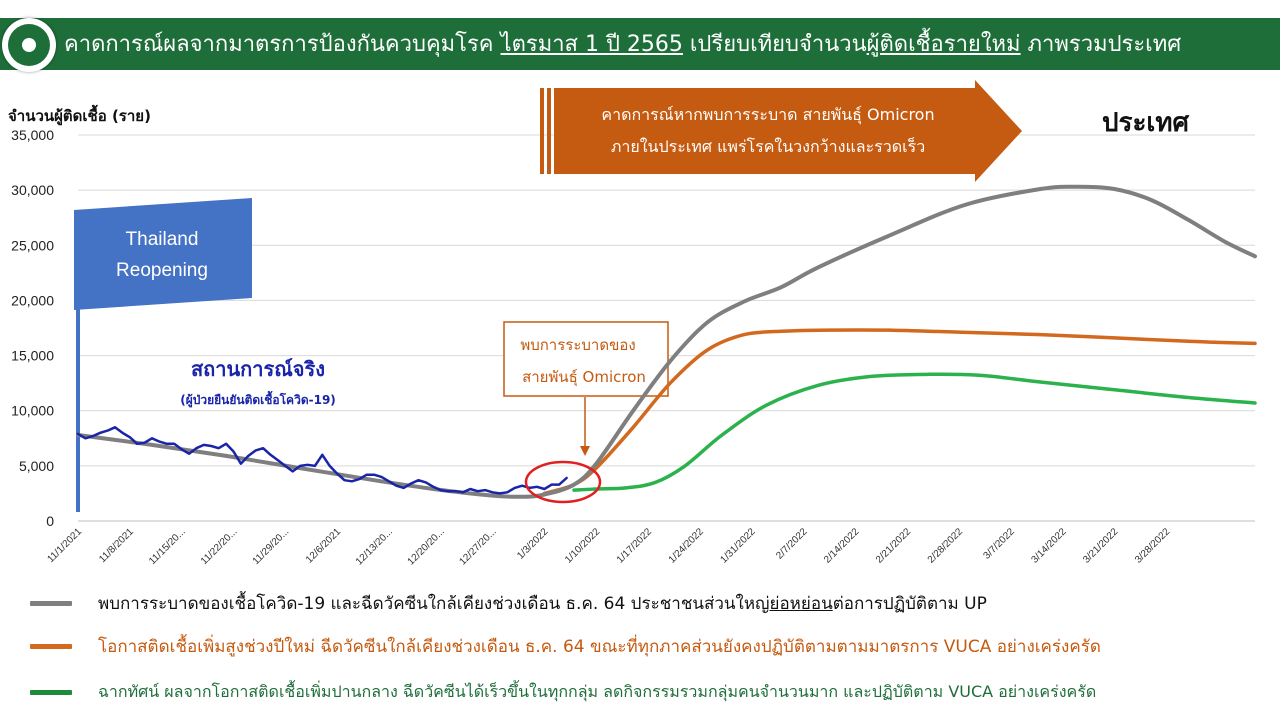  What do you see at coordinates (563, 482) in the screenshot?
I see `omicron-uptick-circle` at bounding box center [563, 482].